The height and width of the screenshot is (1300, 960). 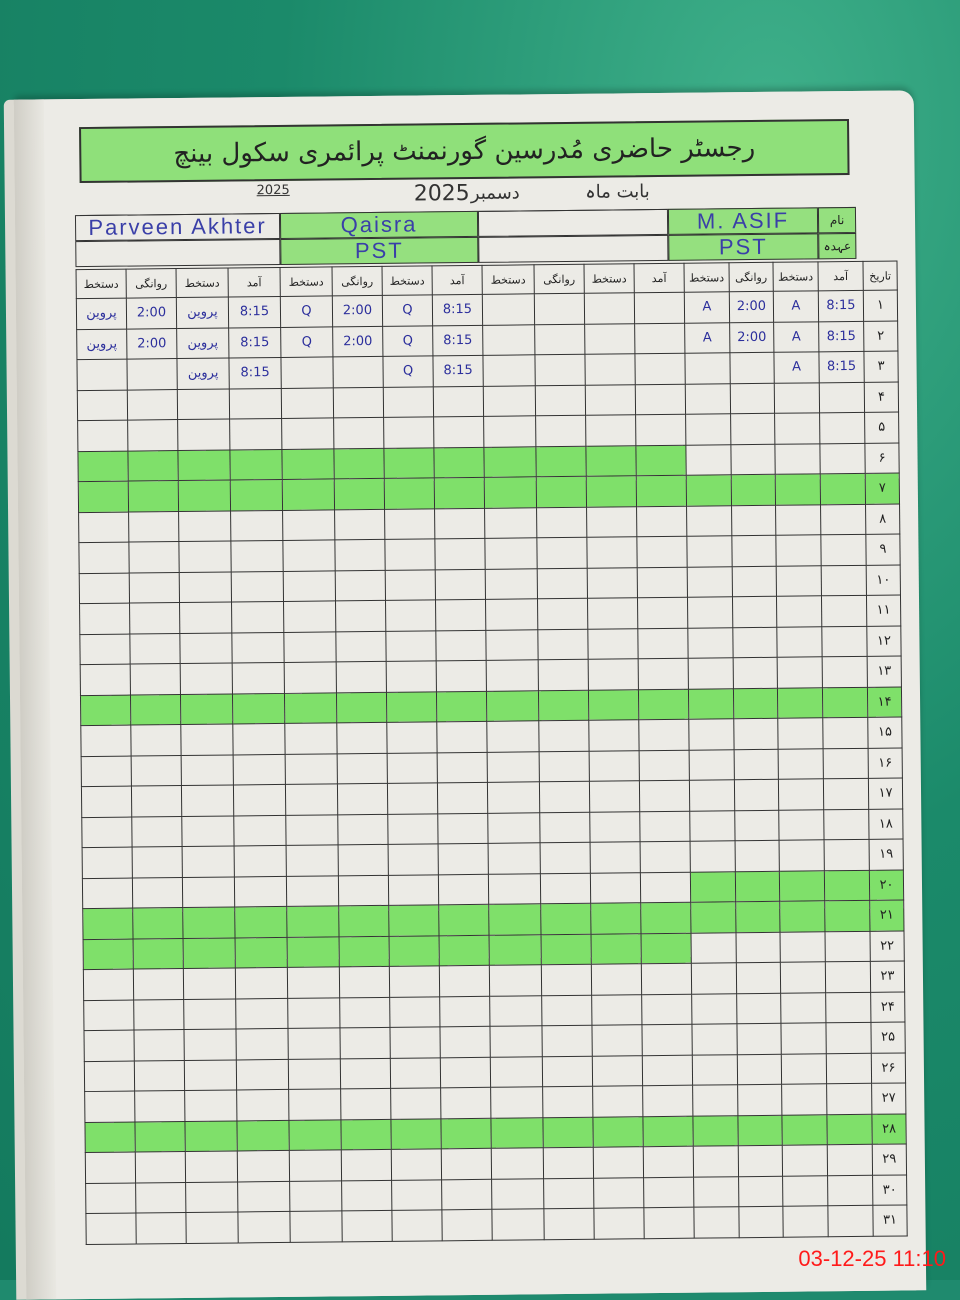 What do you see at coordinates (880, 276) in the screenshot?
I see `date-header: تاریخ` at bounding box center [880, 276].